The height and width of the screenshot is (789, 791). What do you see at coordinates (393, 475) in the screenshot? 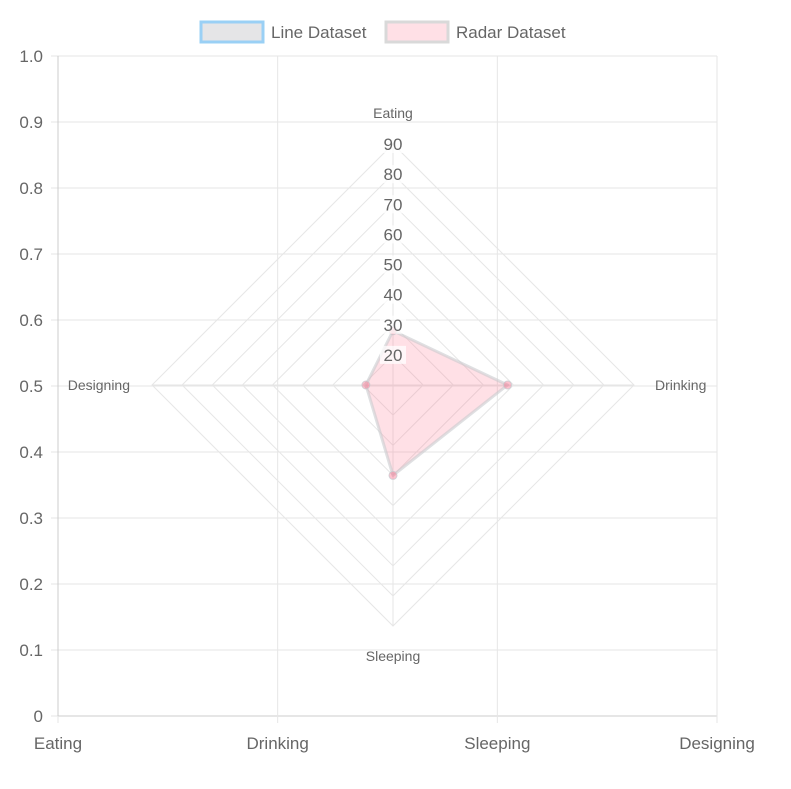
I see `radar-point-sleeping` at bounding box center [393, 475].